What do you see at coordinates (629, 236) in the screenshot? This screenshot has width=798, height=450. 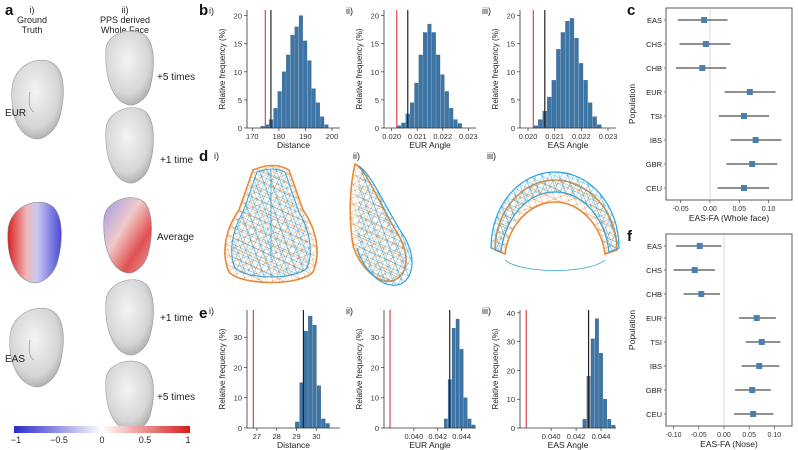 I see `panel-f-letter: f` at bounding box center [629, 236].